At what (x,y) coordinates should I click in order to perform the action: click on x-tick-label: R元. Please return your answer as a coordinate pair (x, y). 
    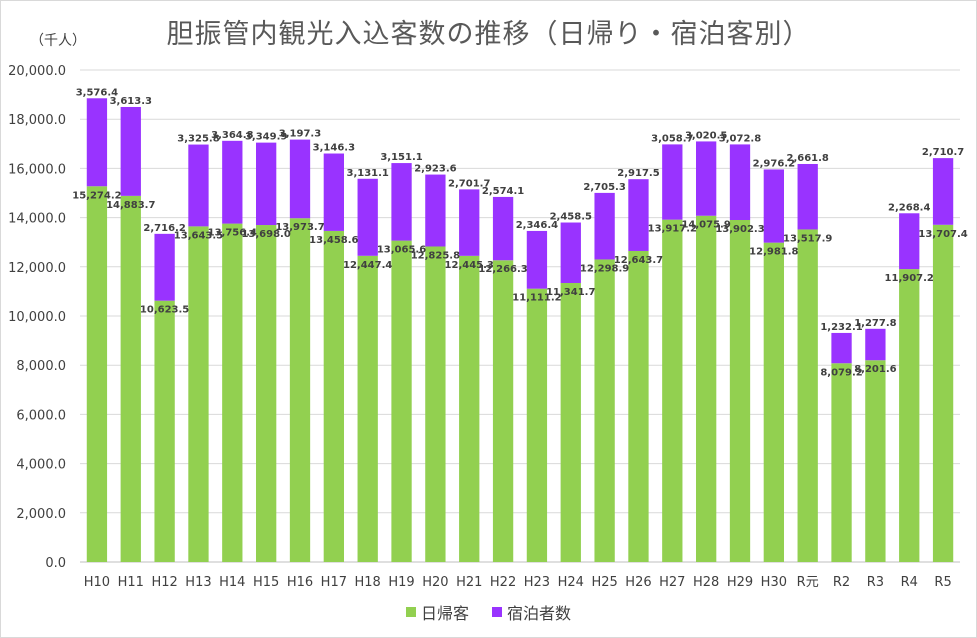
    Looking at the image, I should click on (808, 582).